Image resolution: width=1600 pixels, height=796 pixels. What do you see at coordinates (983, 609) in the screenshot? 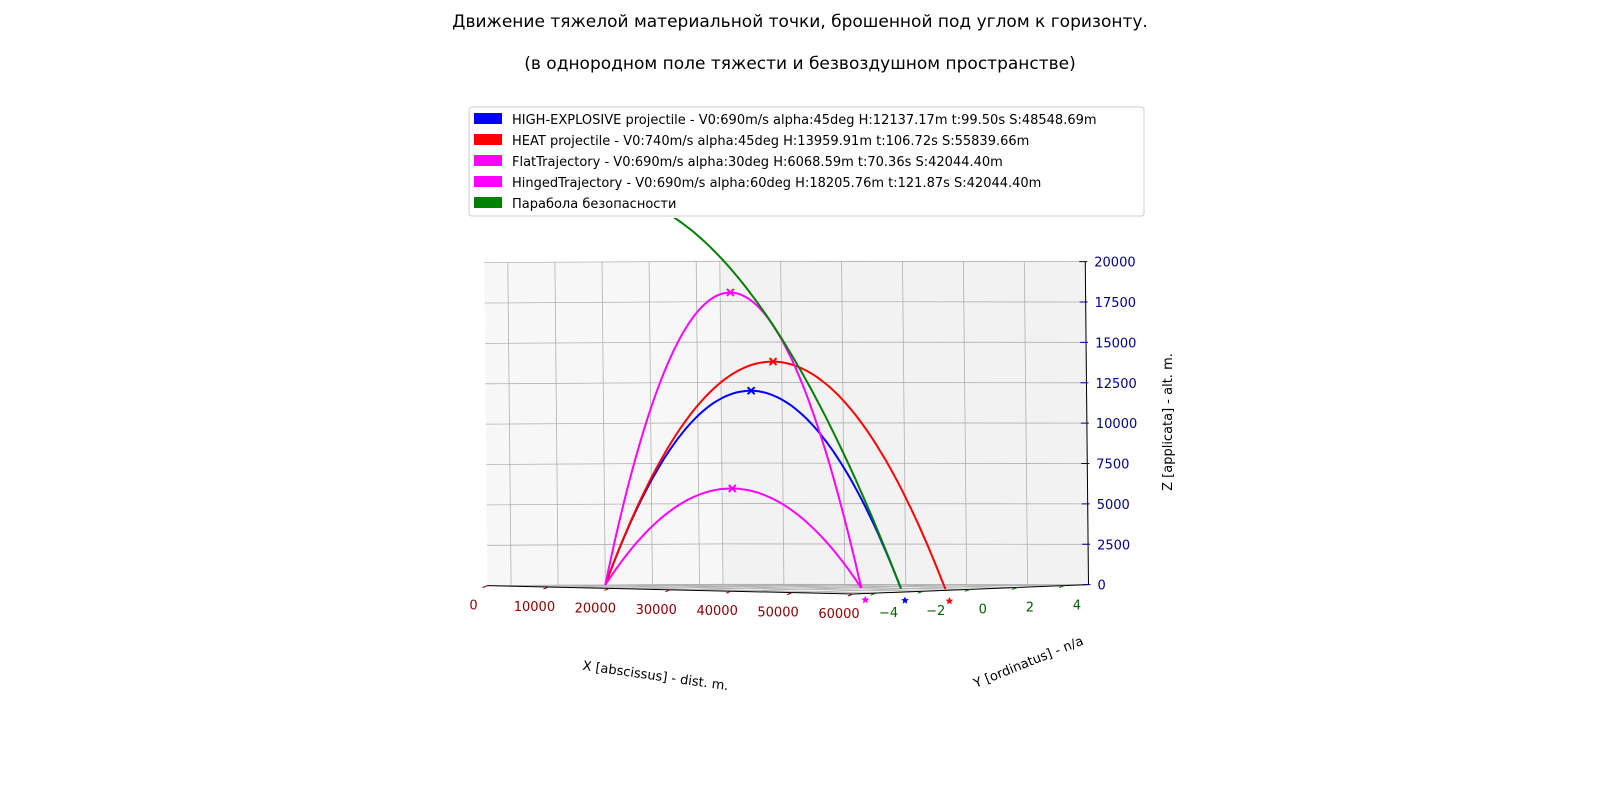
I see `y-tick-label: 0` at bounding box center [983, 609].